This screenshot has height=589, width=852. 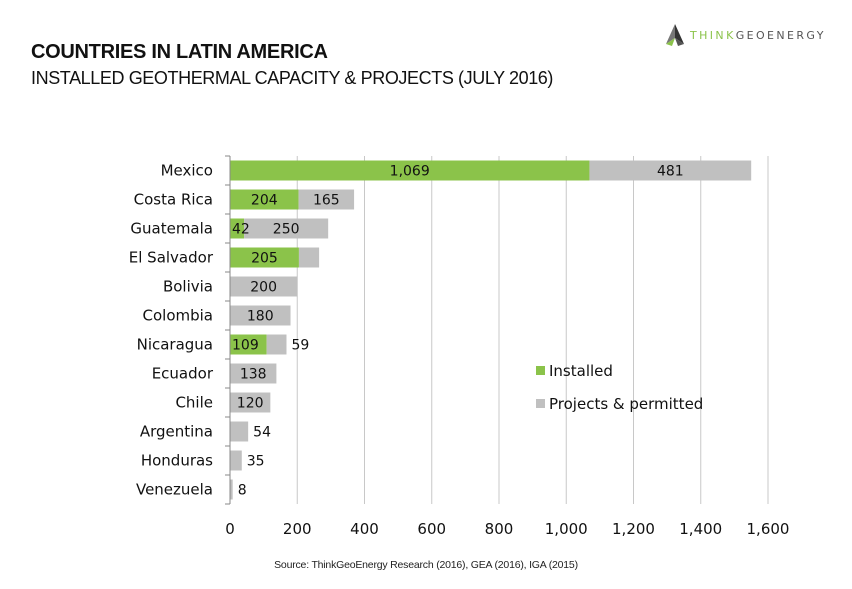 I want to click on x-tick-label: 600, so click(x=431, y=529).